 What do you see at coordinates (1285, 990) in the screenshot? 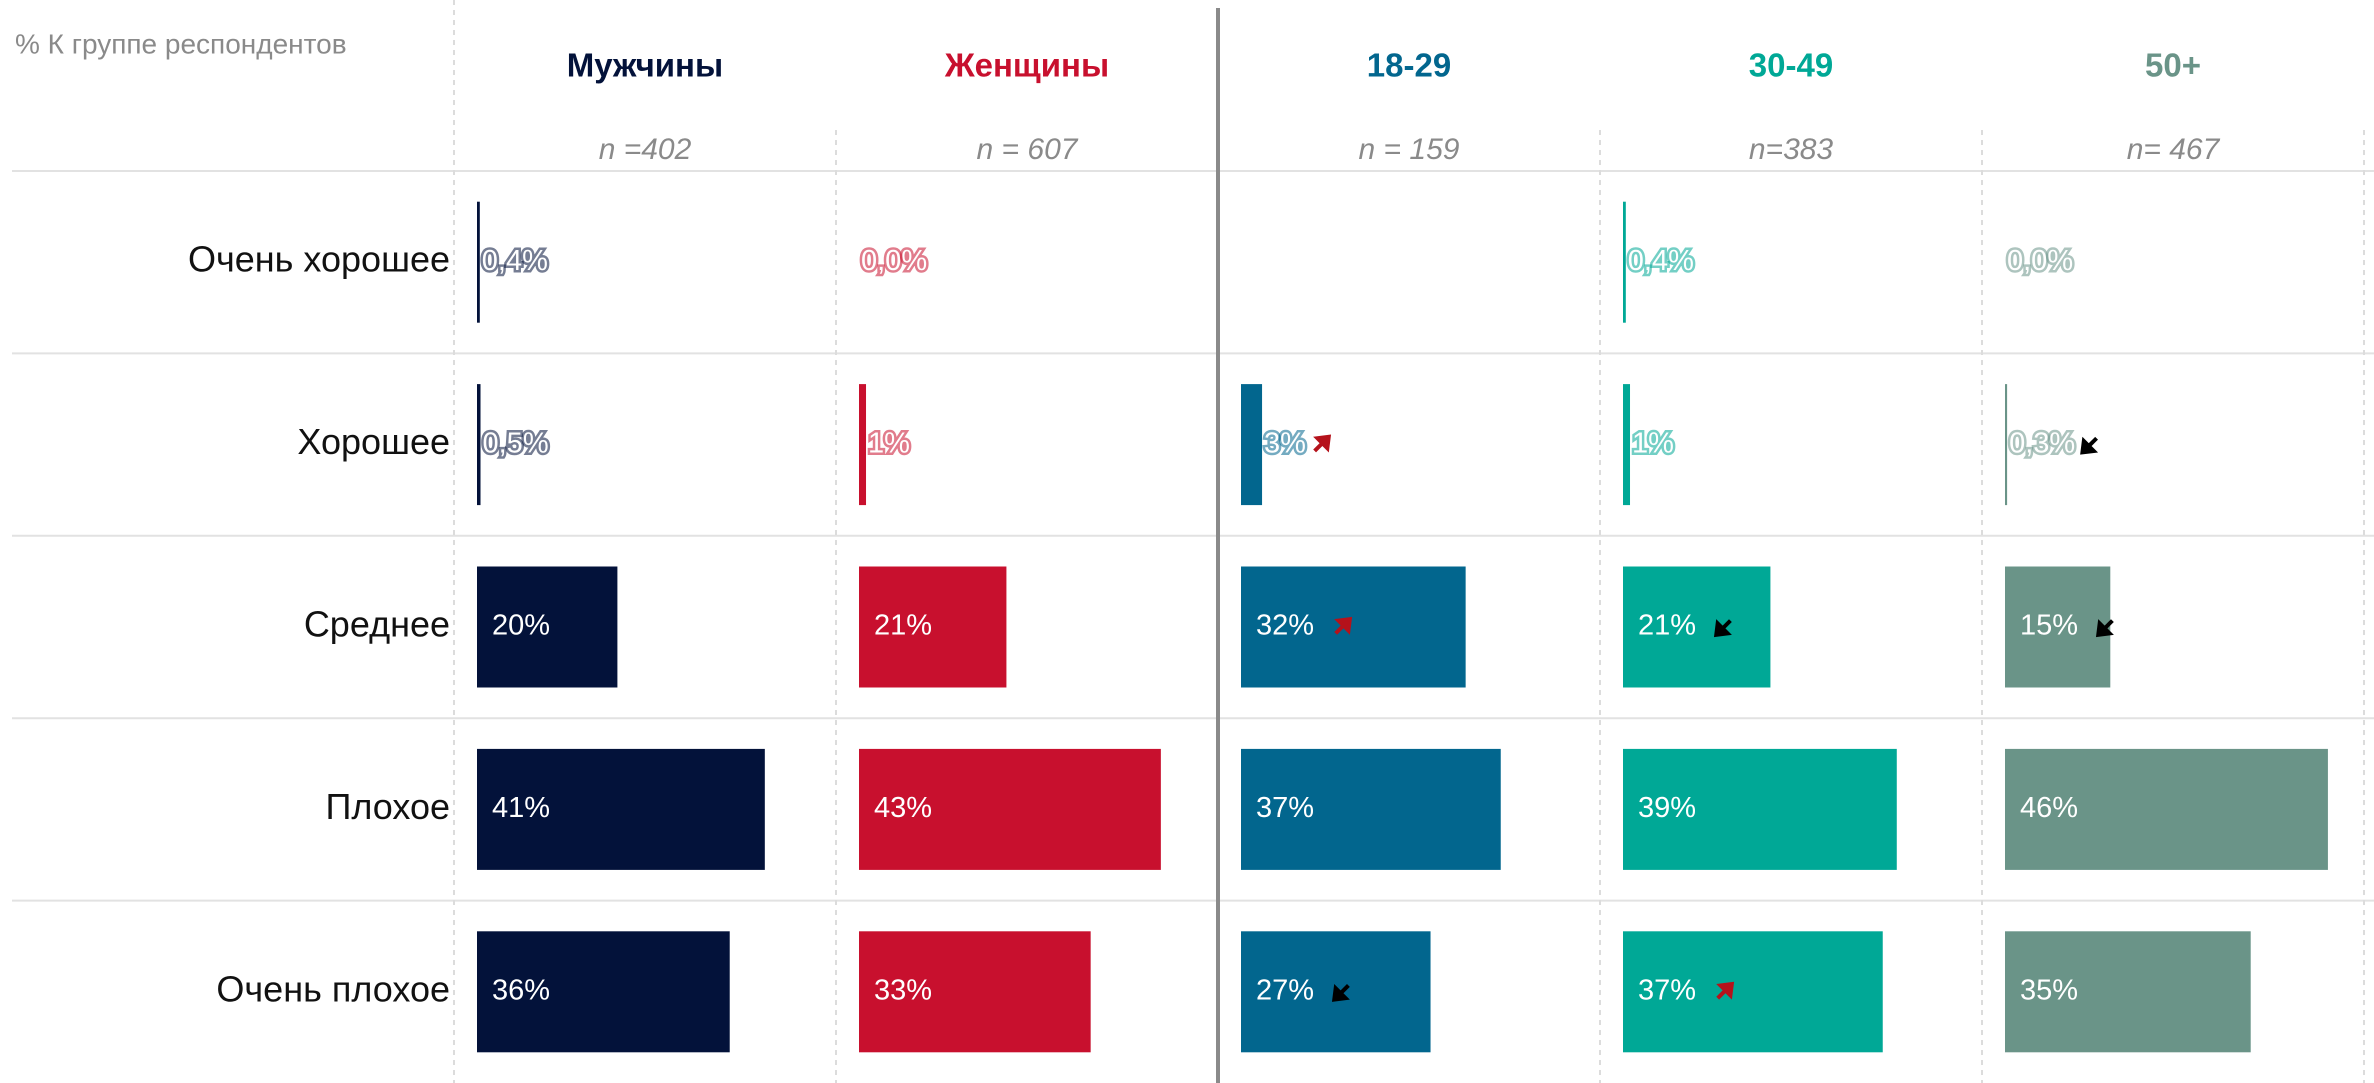
I see `value-label: 27%` at bounding box center [1285, 990].